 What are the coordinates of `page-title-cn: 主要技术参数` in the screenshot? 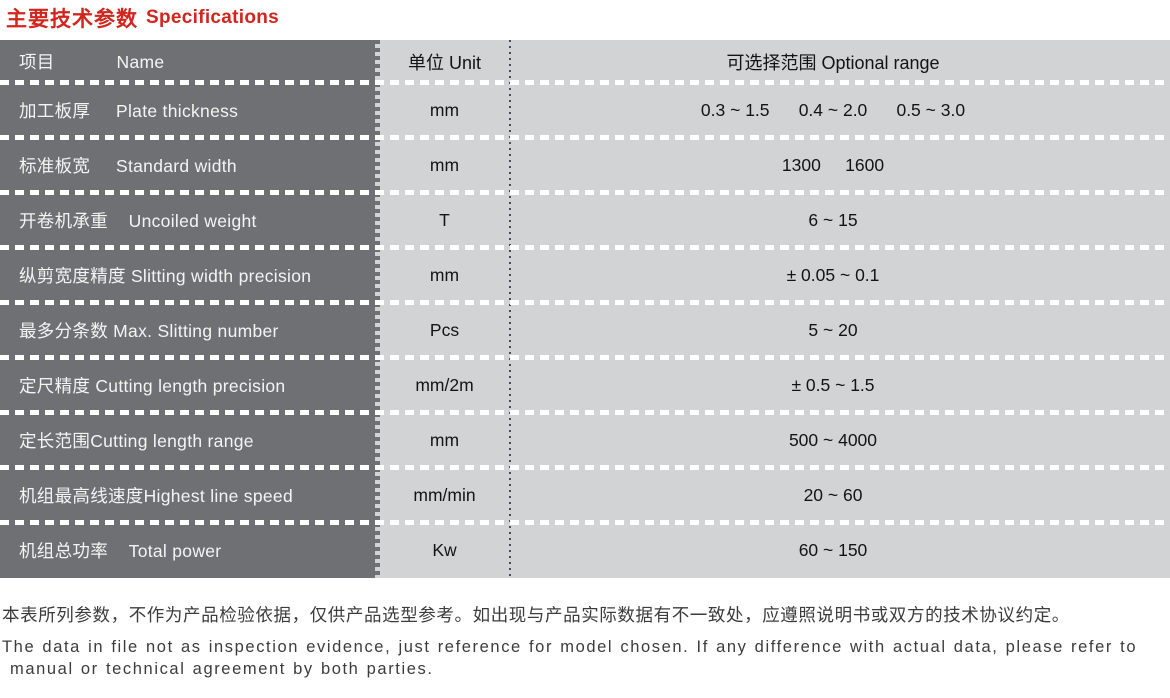 It's located at (72, 19).